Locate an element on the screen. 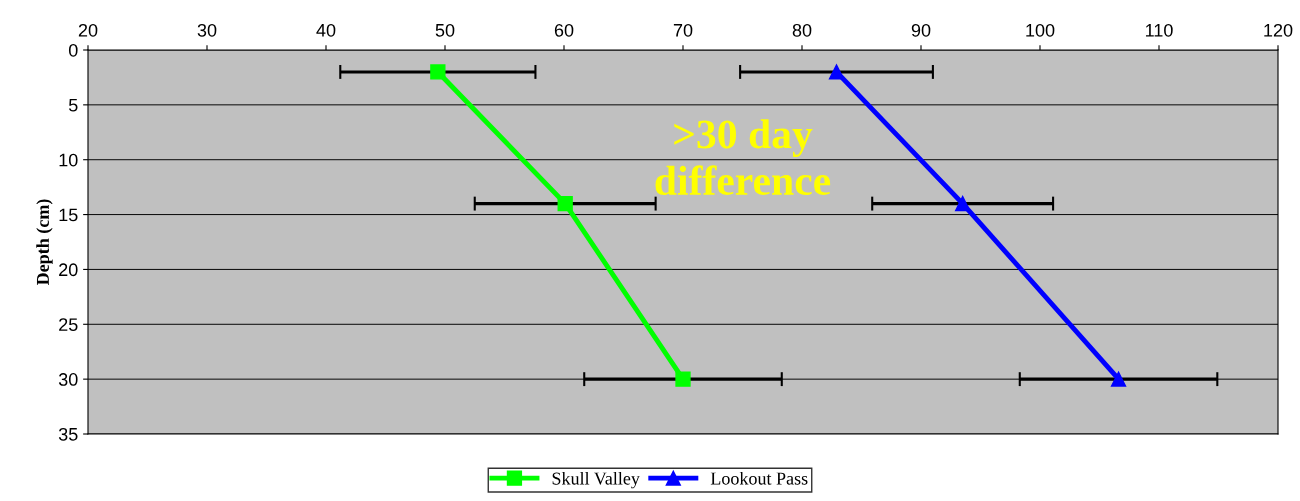 This screenshot has height=501, width=1300. x-tick-label: 70 is located at coordinates (683, 30).